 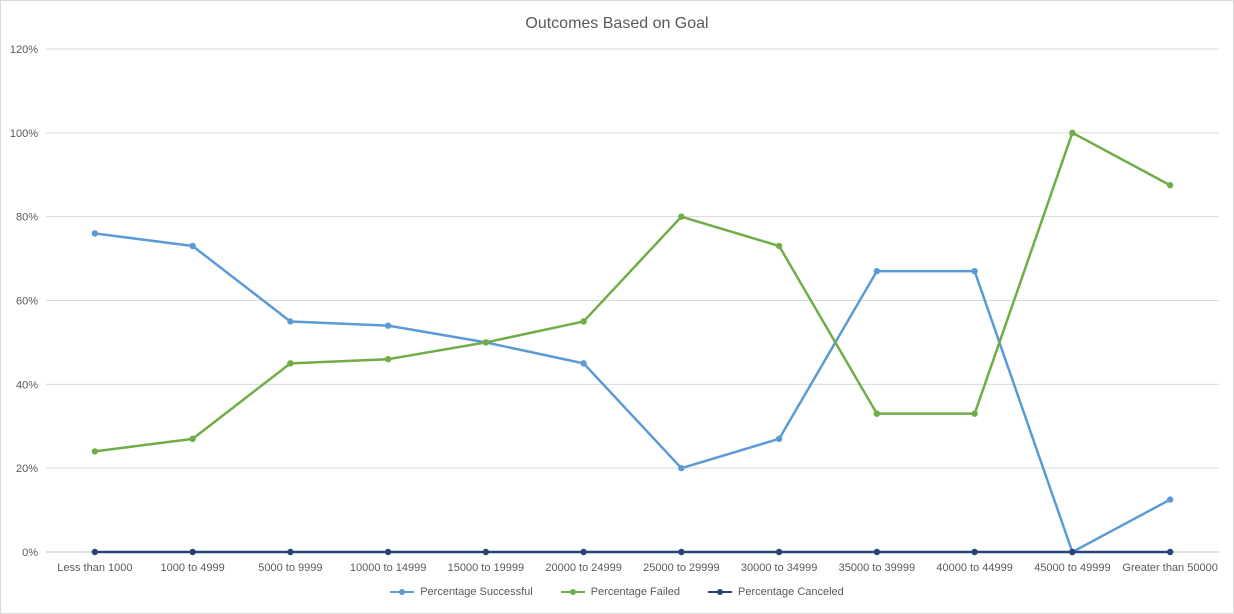 I want to click on legend-label: Percentage Canceled, so click(x=791, y=592).